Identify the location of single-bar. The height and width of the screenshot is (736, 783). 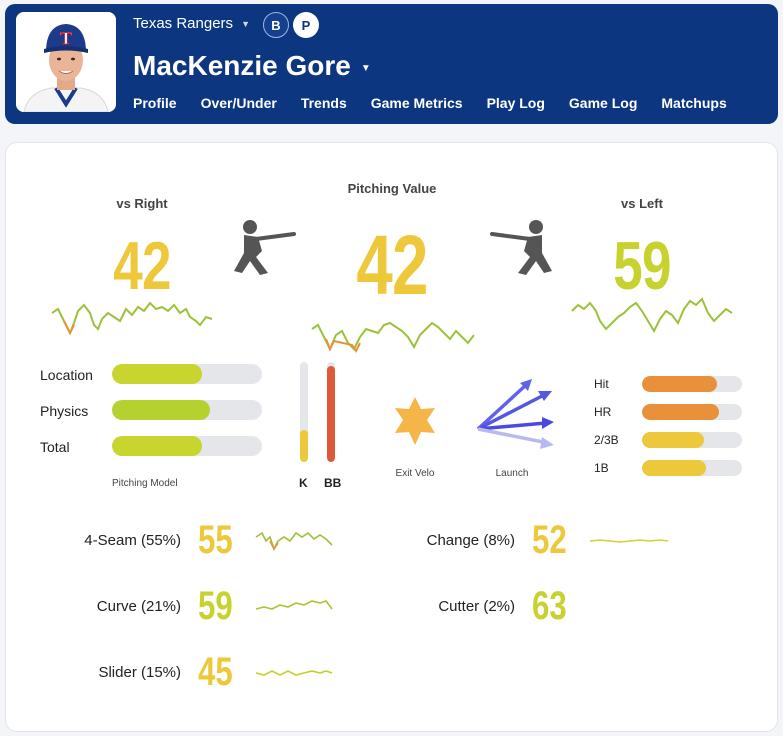
(692, 468).